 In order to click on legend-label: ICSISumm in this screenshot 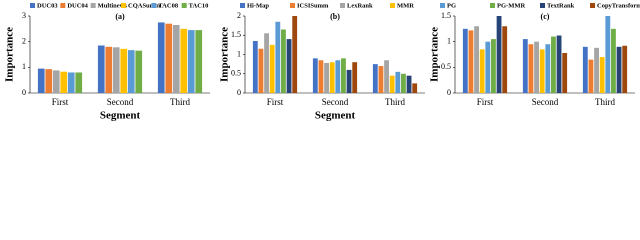, I will do `click(313, 5)`.